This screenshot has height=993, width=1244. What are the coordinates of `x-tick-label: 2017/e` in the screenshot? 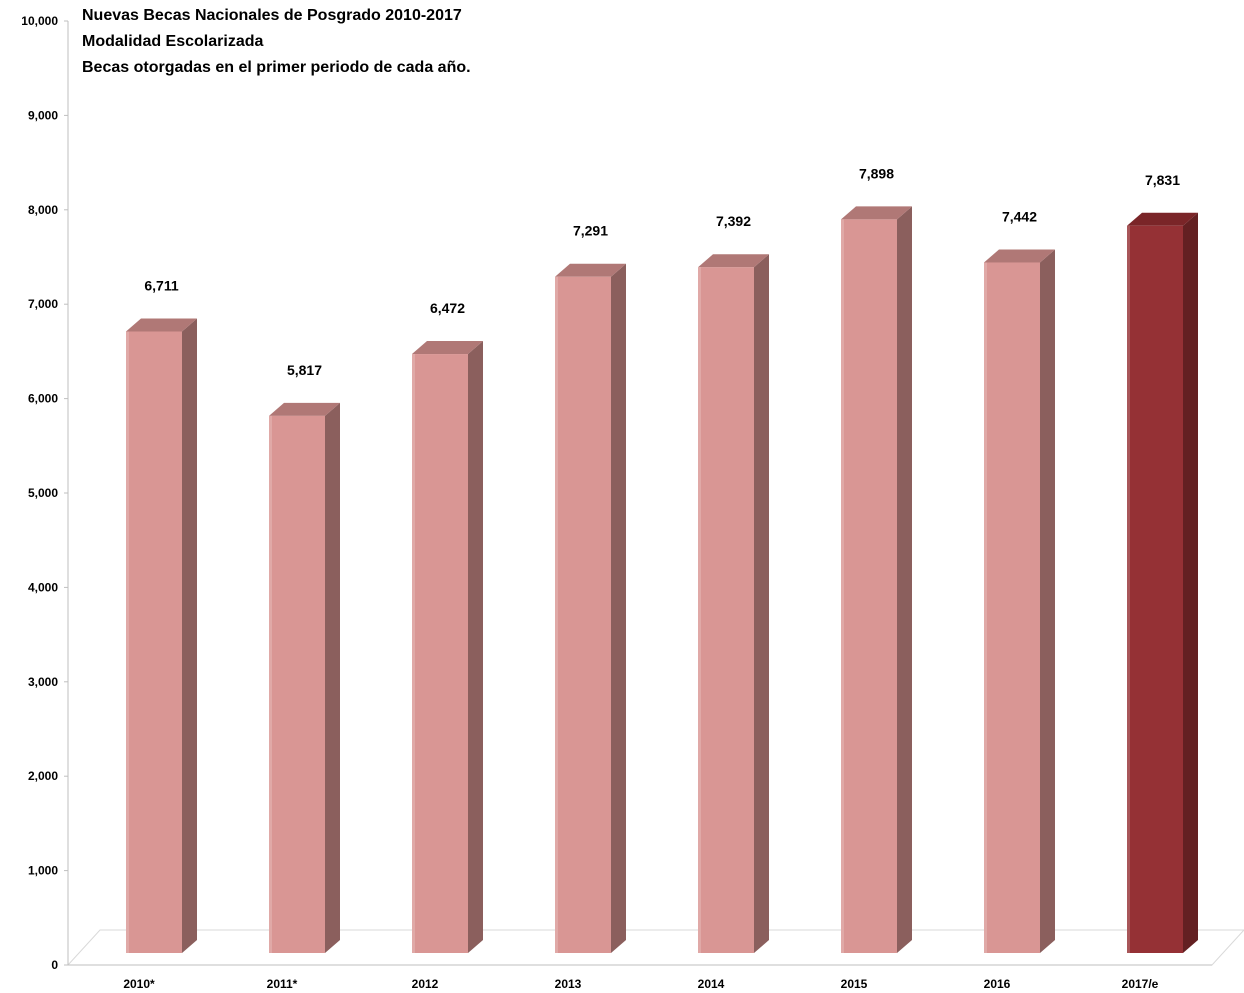 It's located at (1140, 984).